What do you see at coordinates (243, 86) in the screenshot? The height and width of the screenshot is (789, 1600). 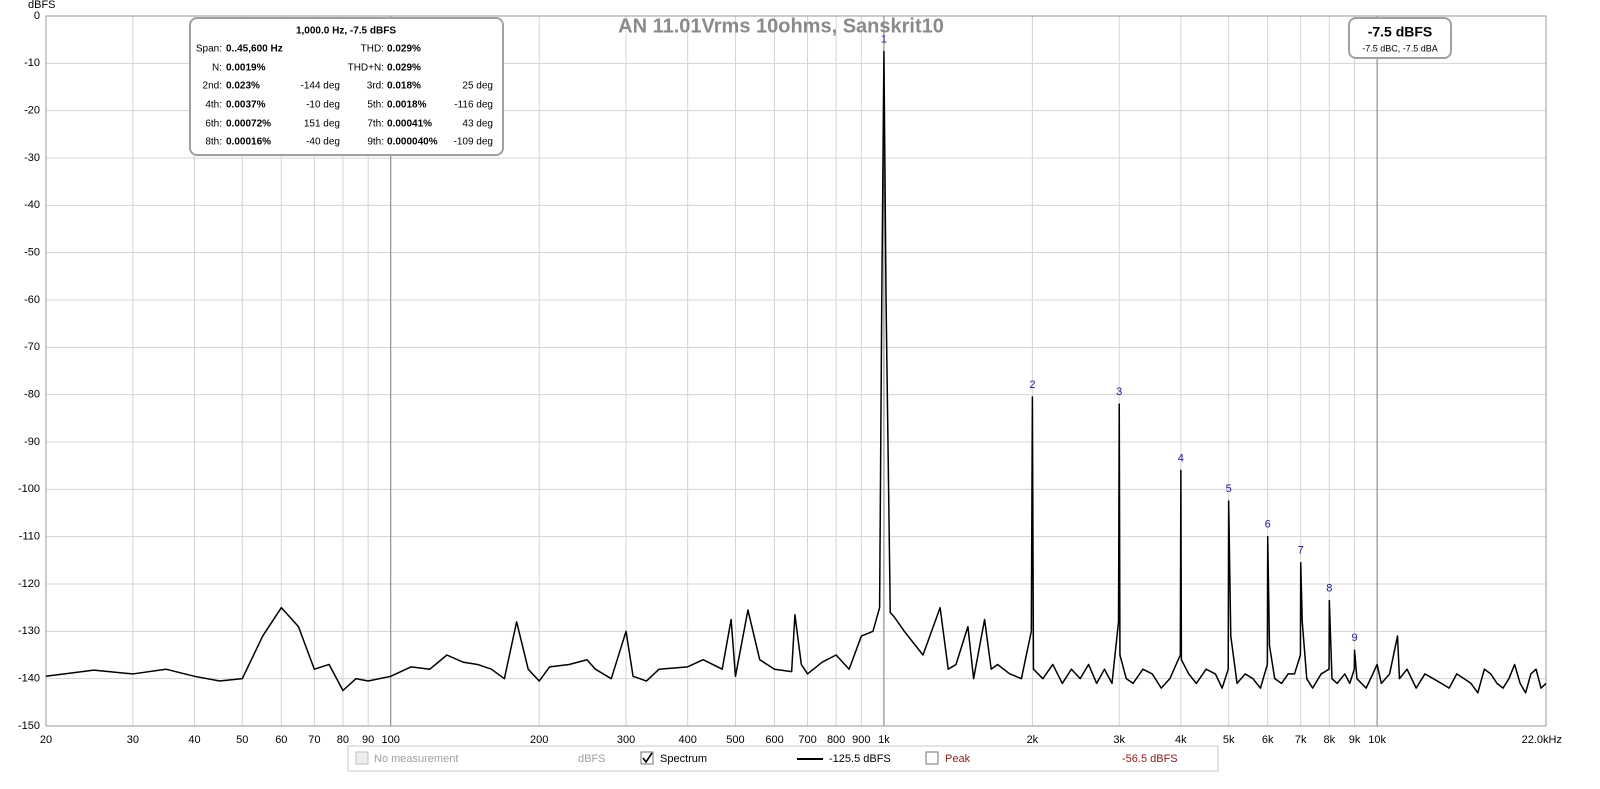 I see `info-value: 0.023%` at bounding box center [243, 86].